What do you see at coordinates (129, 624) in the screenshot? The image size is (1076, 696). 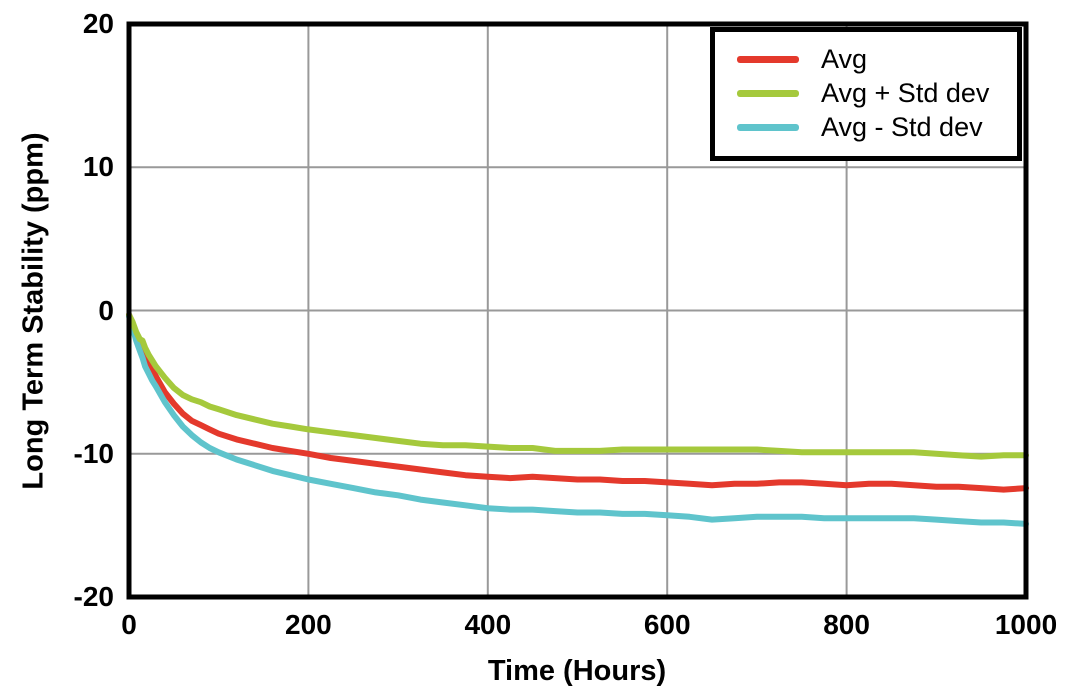 I see `x-tick-label: 0` at bounding box center [129, 624].